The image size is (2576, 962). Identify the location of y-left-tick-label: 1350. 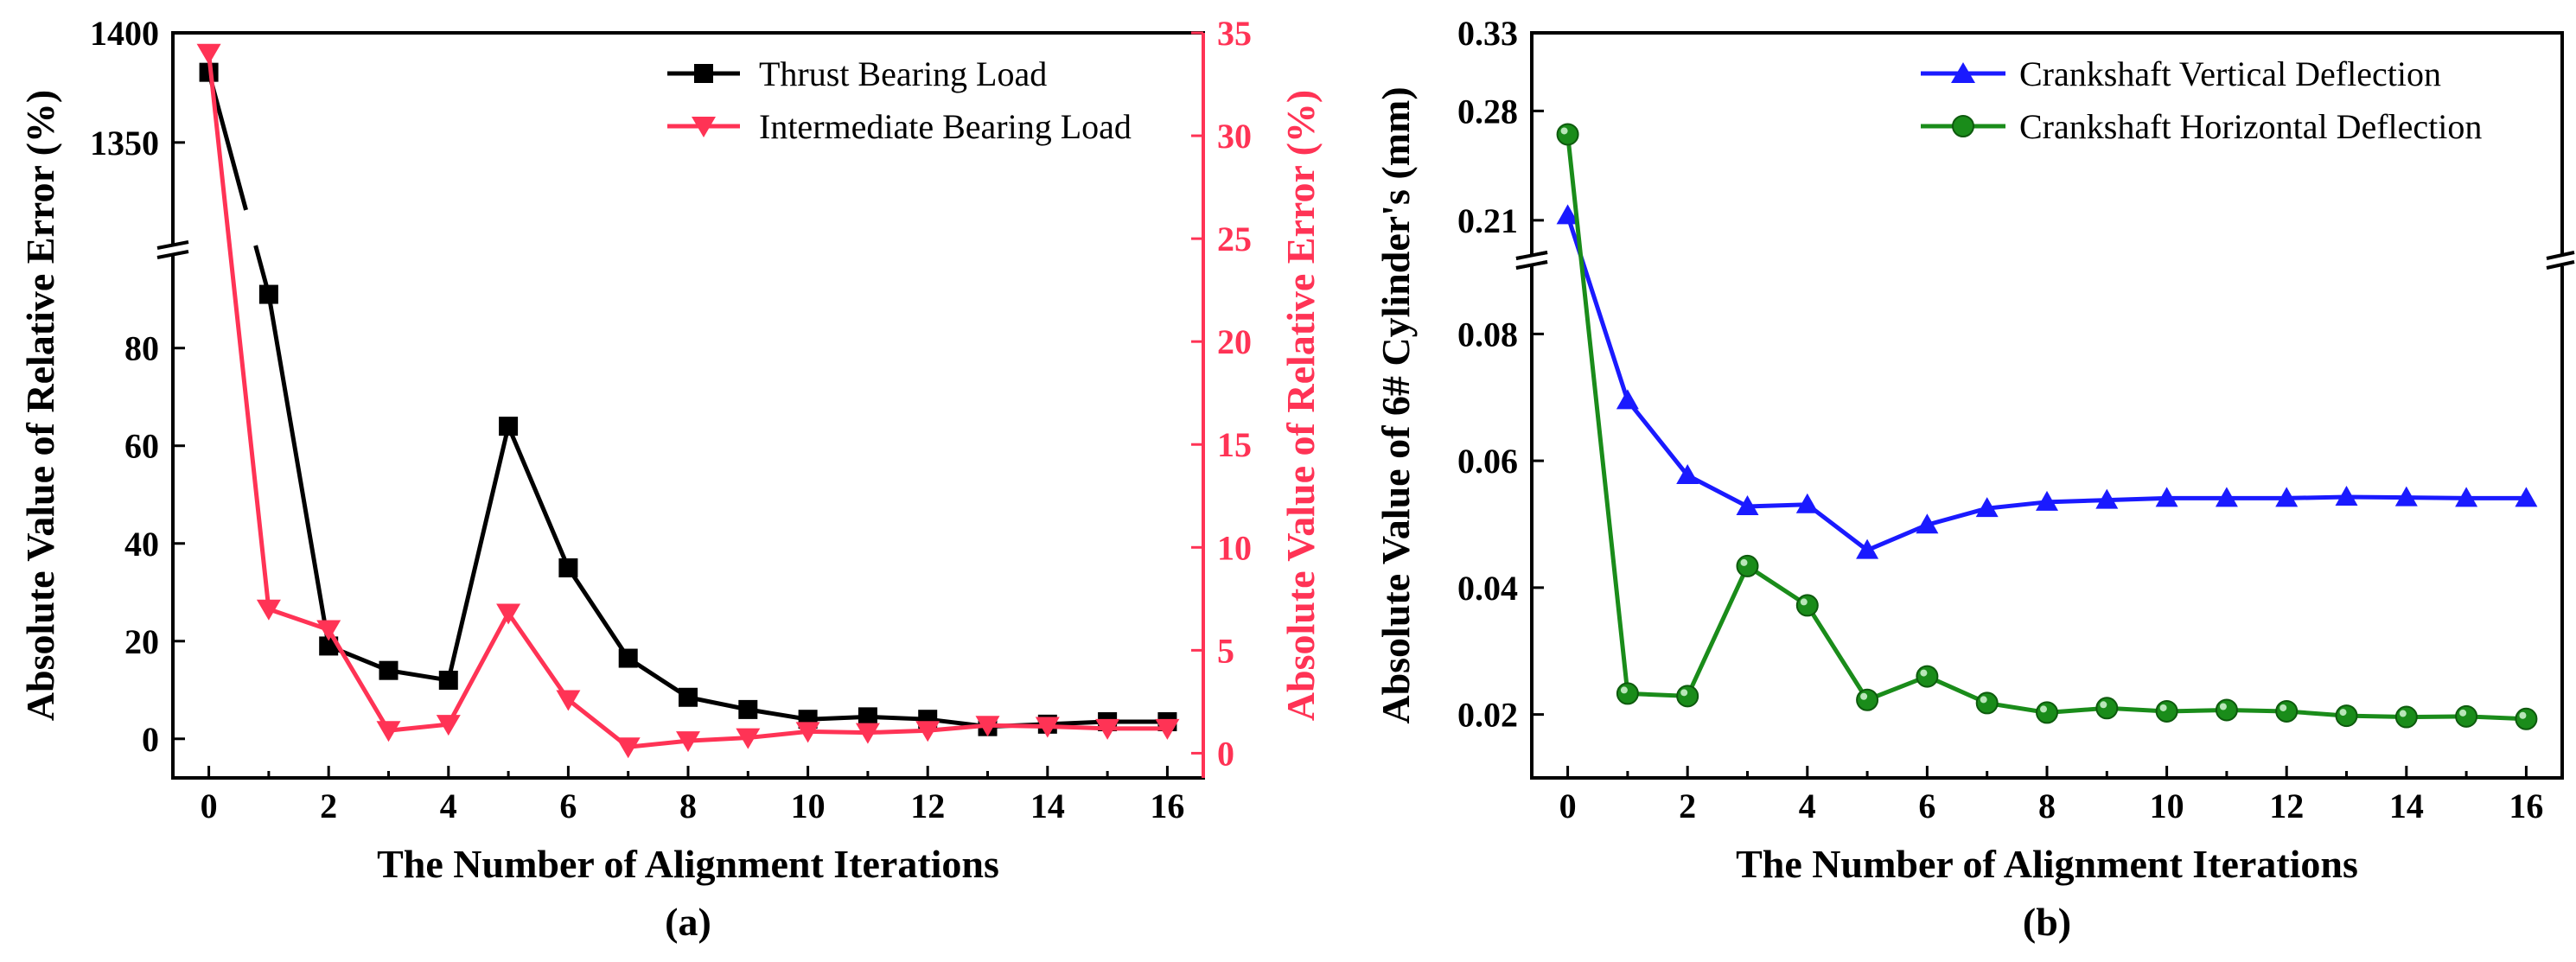
(124, 143).